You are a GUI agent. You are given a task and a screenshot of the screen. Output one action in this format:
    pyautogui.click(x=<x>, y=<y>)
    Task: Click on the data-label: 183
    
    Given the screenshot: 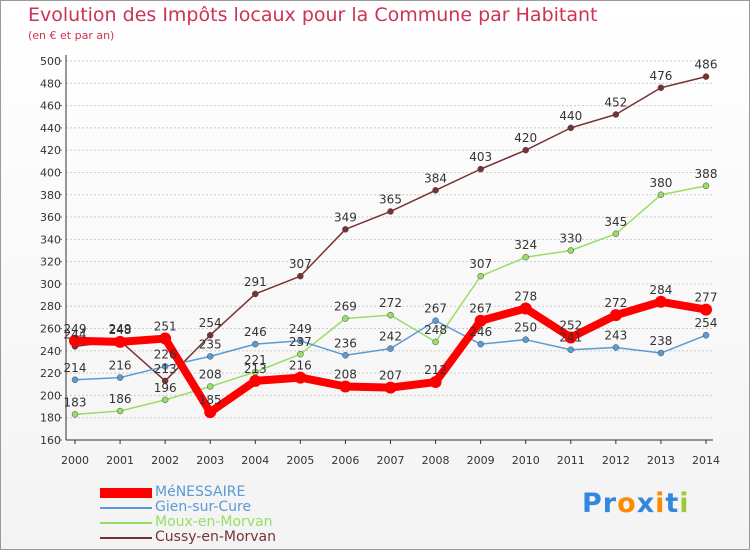 What is the action you would take?
    pyautogui.click(x=75, y=402)
    